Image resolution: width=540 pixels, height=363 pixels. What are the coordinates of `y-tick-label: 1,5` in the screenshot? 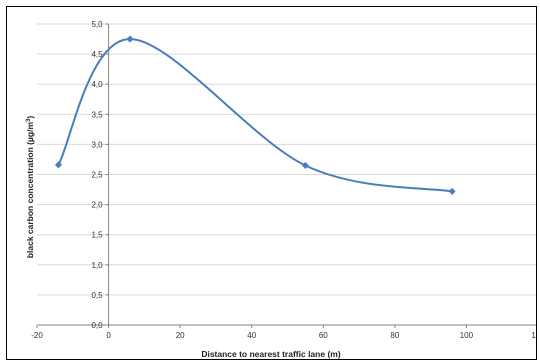 It's located at (97, 235).